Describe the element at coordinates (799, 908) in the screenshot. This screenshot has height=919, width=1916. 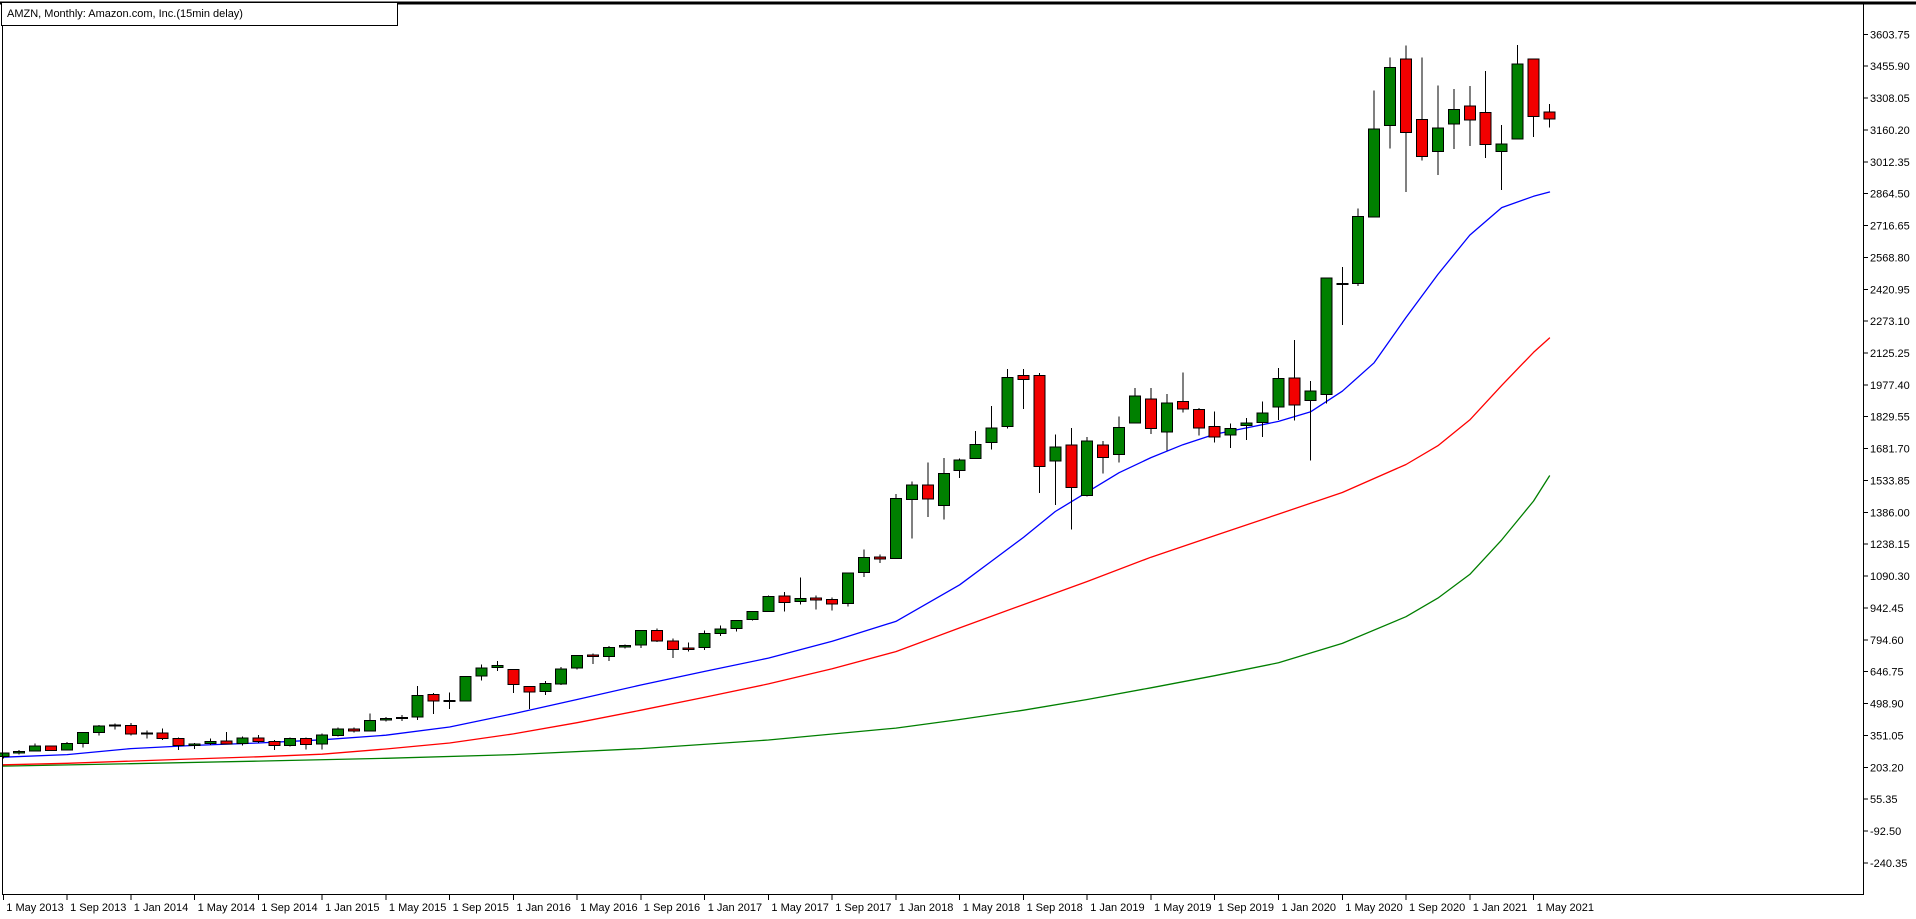
I see `date-tick-label: 1 May 2017` at that location.